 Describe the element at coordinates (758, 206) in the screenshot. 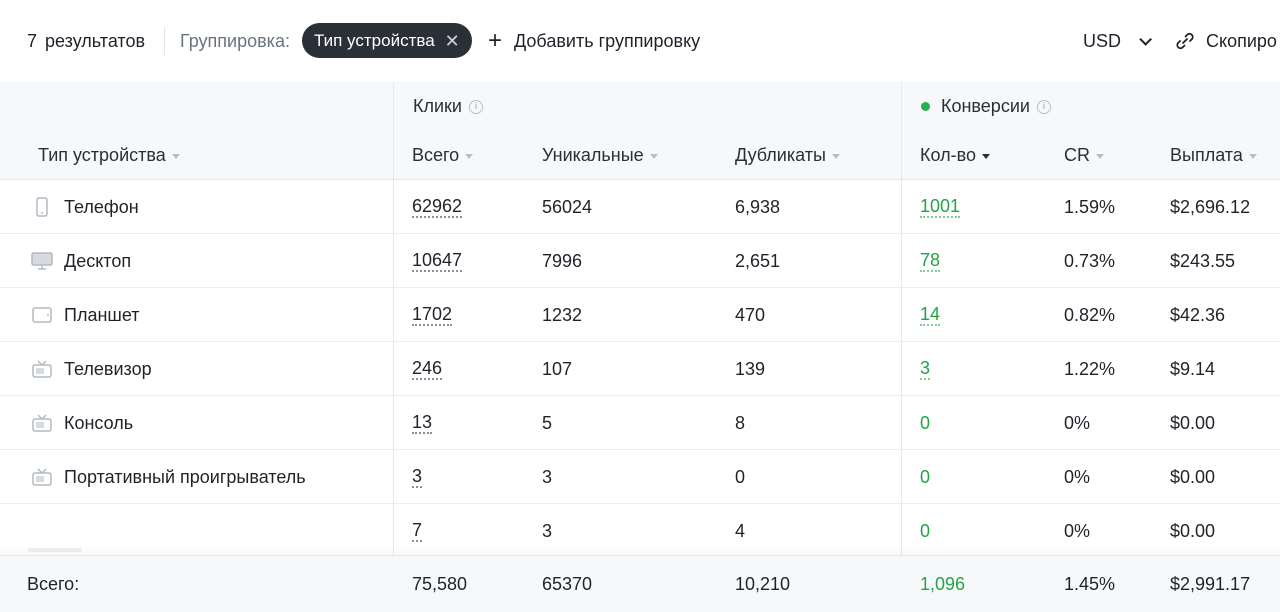

I see `clicks-duplicates: 6,938` at that location.